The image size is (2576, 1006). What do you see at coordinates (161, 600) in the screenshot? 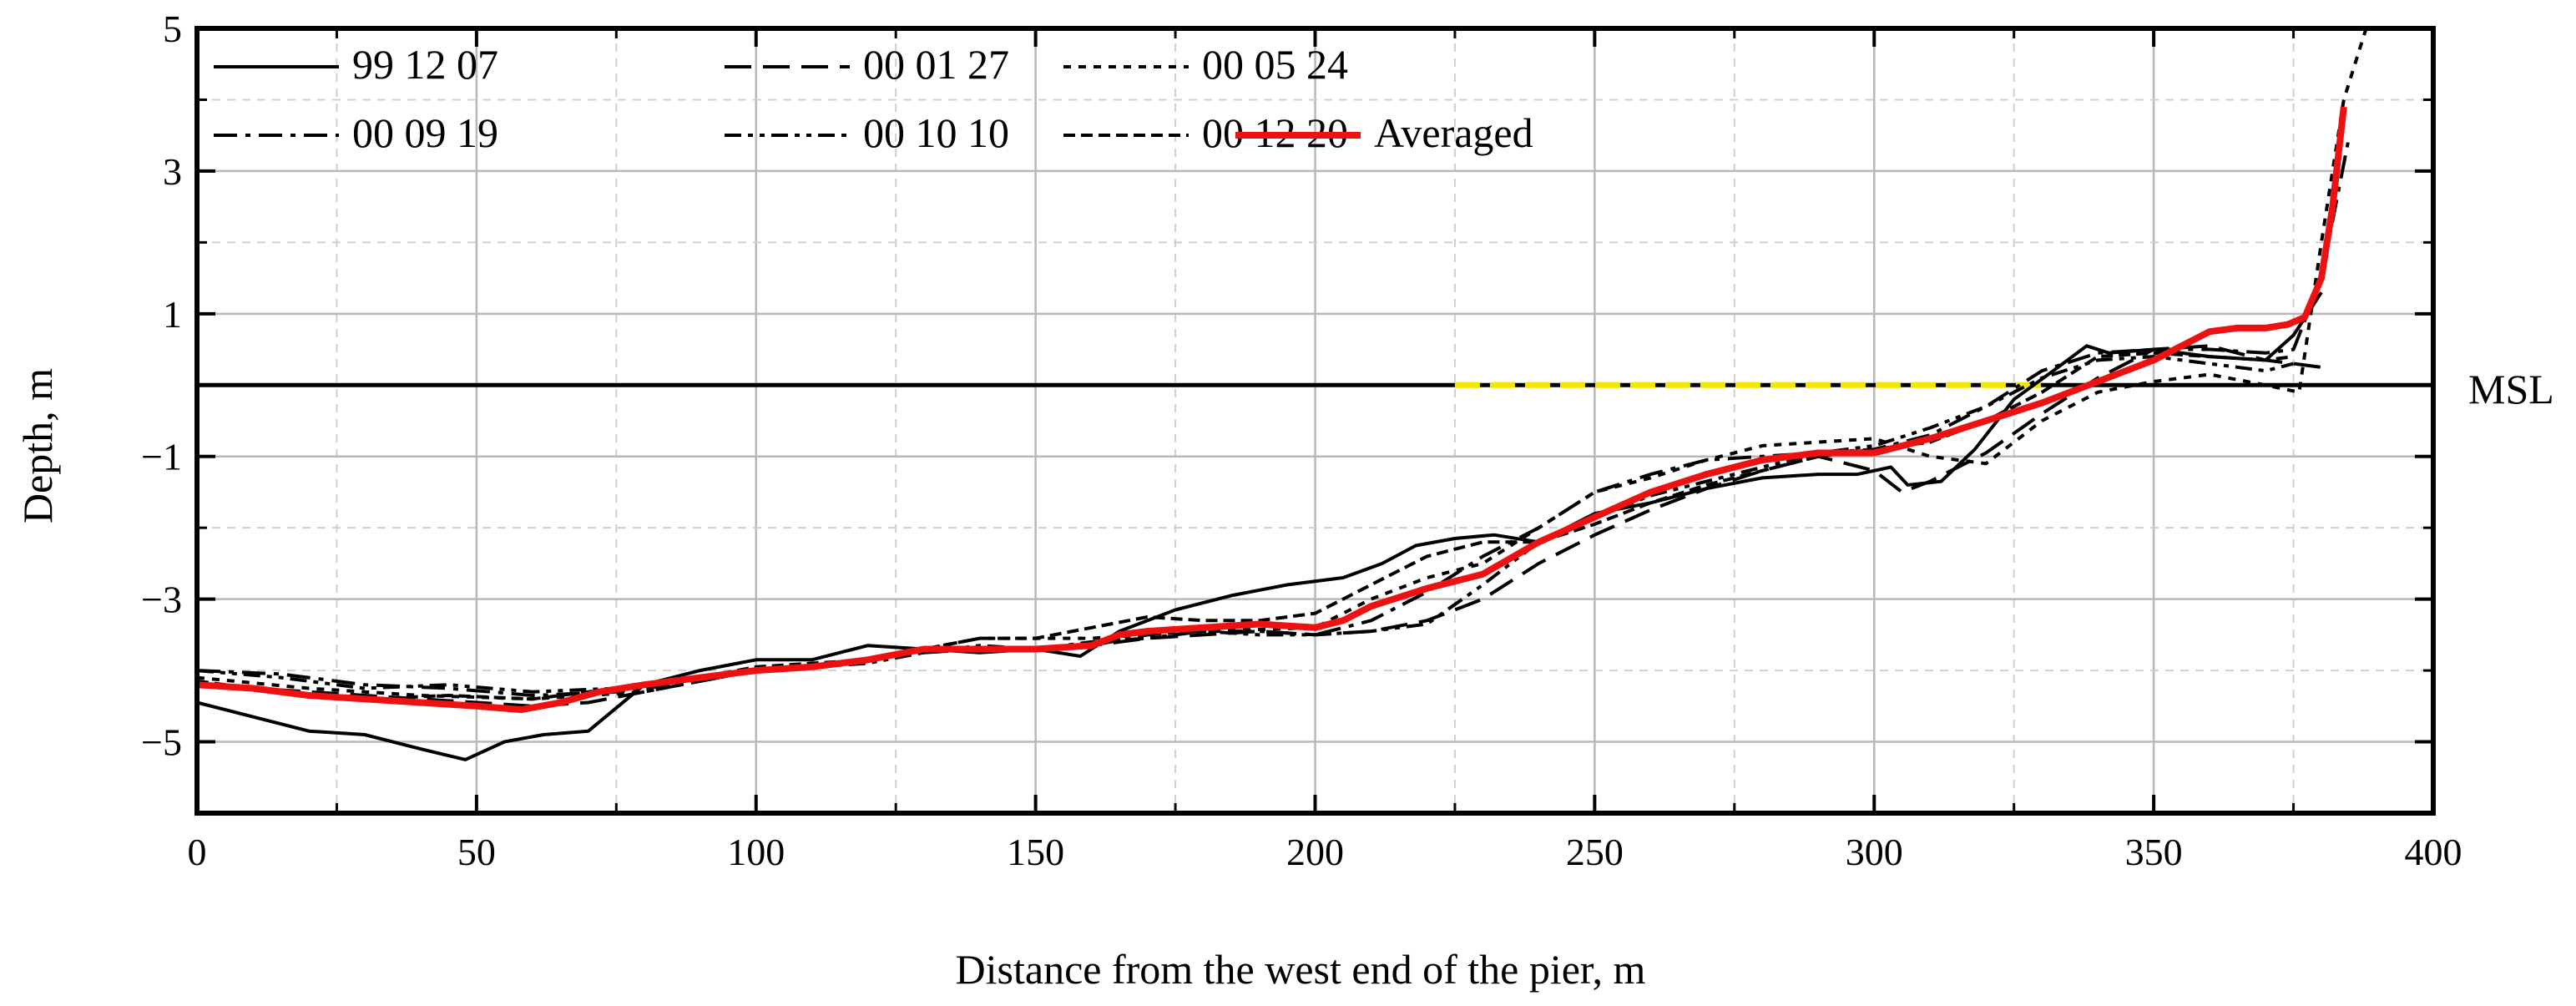
I see `y-tick-label: −3` at bounding box center [161, 600].